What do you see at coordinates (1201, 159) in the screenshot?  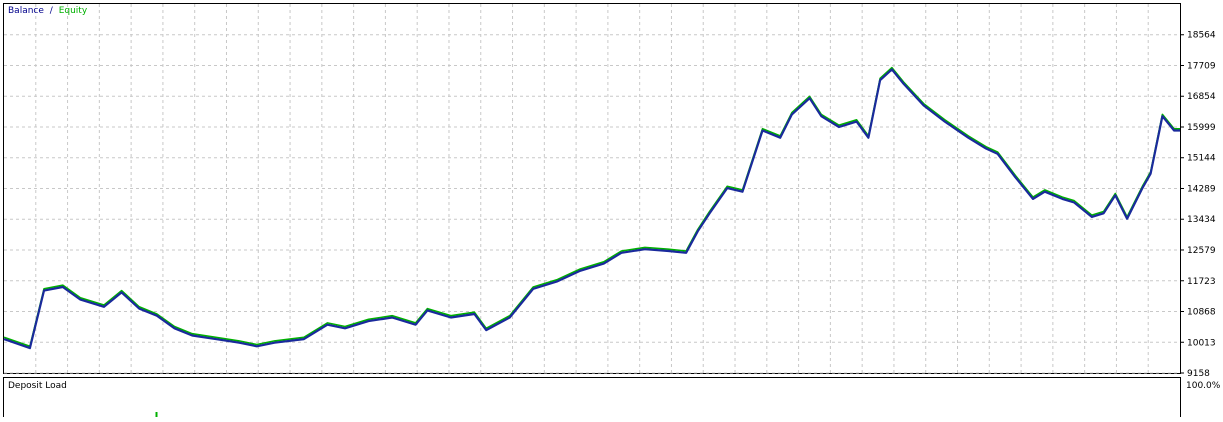 I see `y-tick-label: 15144` at bounding box center [1201, 159].